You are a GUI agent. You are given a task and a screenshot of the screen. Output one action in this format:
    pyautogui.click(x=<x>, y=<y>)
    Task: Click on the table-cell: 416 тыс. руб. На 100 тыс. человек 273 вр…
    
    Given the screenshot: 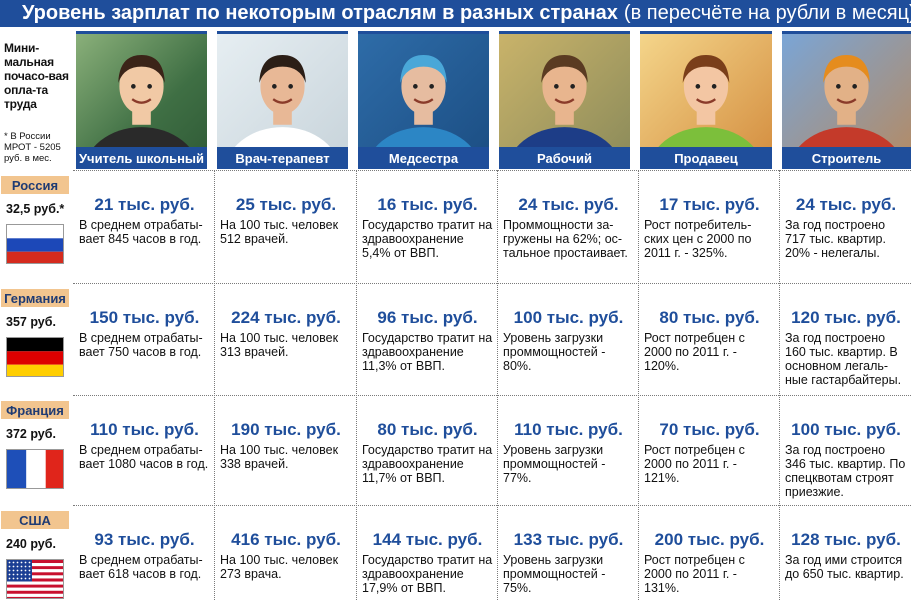 What is the action you would take?
    pyautogui.click(x=285, y=555)
    